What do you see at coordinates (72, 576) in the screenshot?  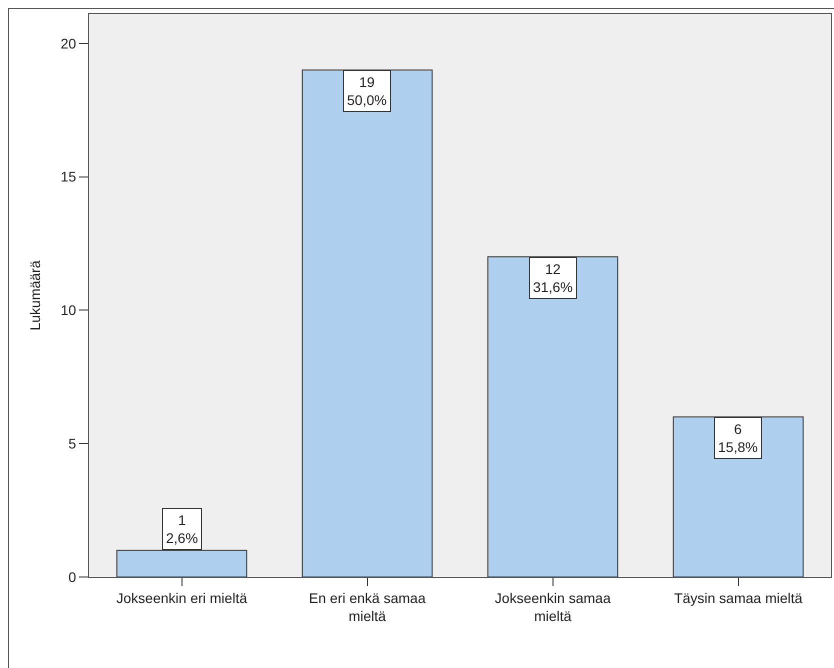 I see `y-tick-label: 0` at bounding box center [72, 576].